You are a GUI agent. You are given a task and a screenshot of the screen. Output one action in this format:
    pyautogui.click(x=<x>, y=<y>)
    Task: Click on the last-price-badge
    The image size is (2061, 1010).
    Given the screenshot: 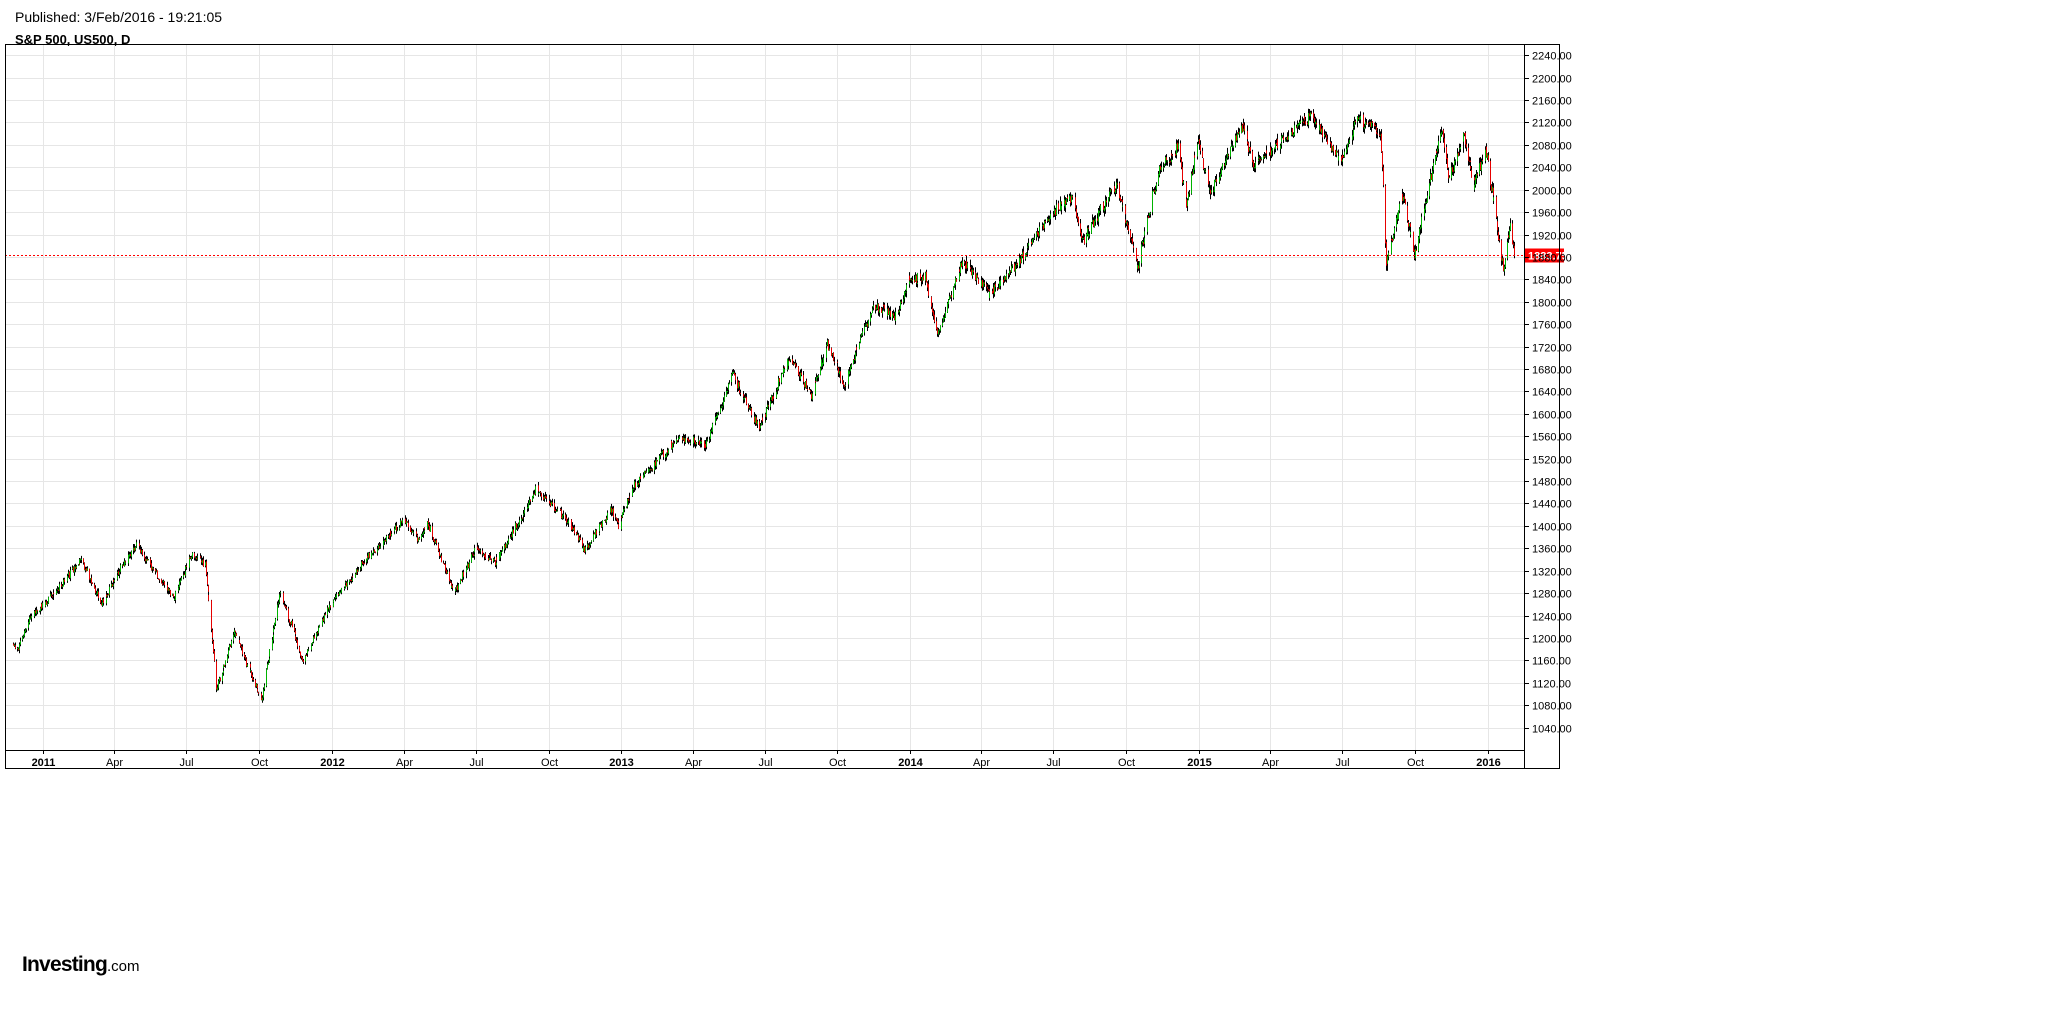 What is the action you would take?
    pyautogui.click(x=1544, y=255)
    